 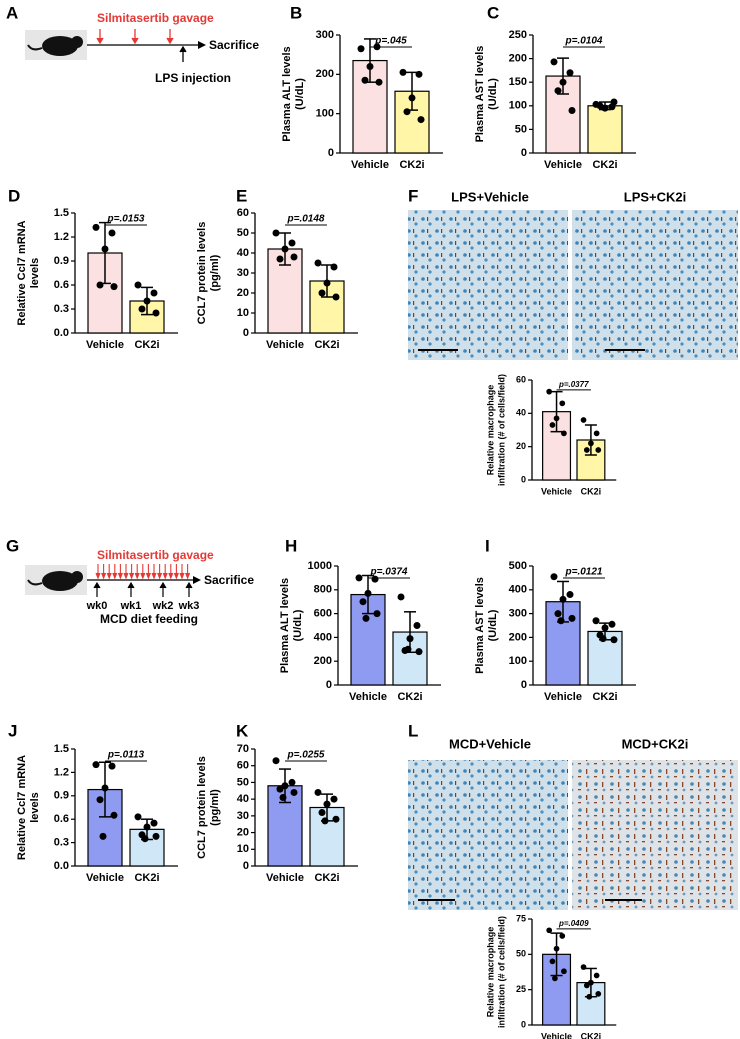 What do you see at coordinates (12, 730) in the screenshot?
I see `panel-letter: J` at bounding box center [12, 730].